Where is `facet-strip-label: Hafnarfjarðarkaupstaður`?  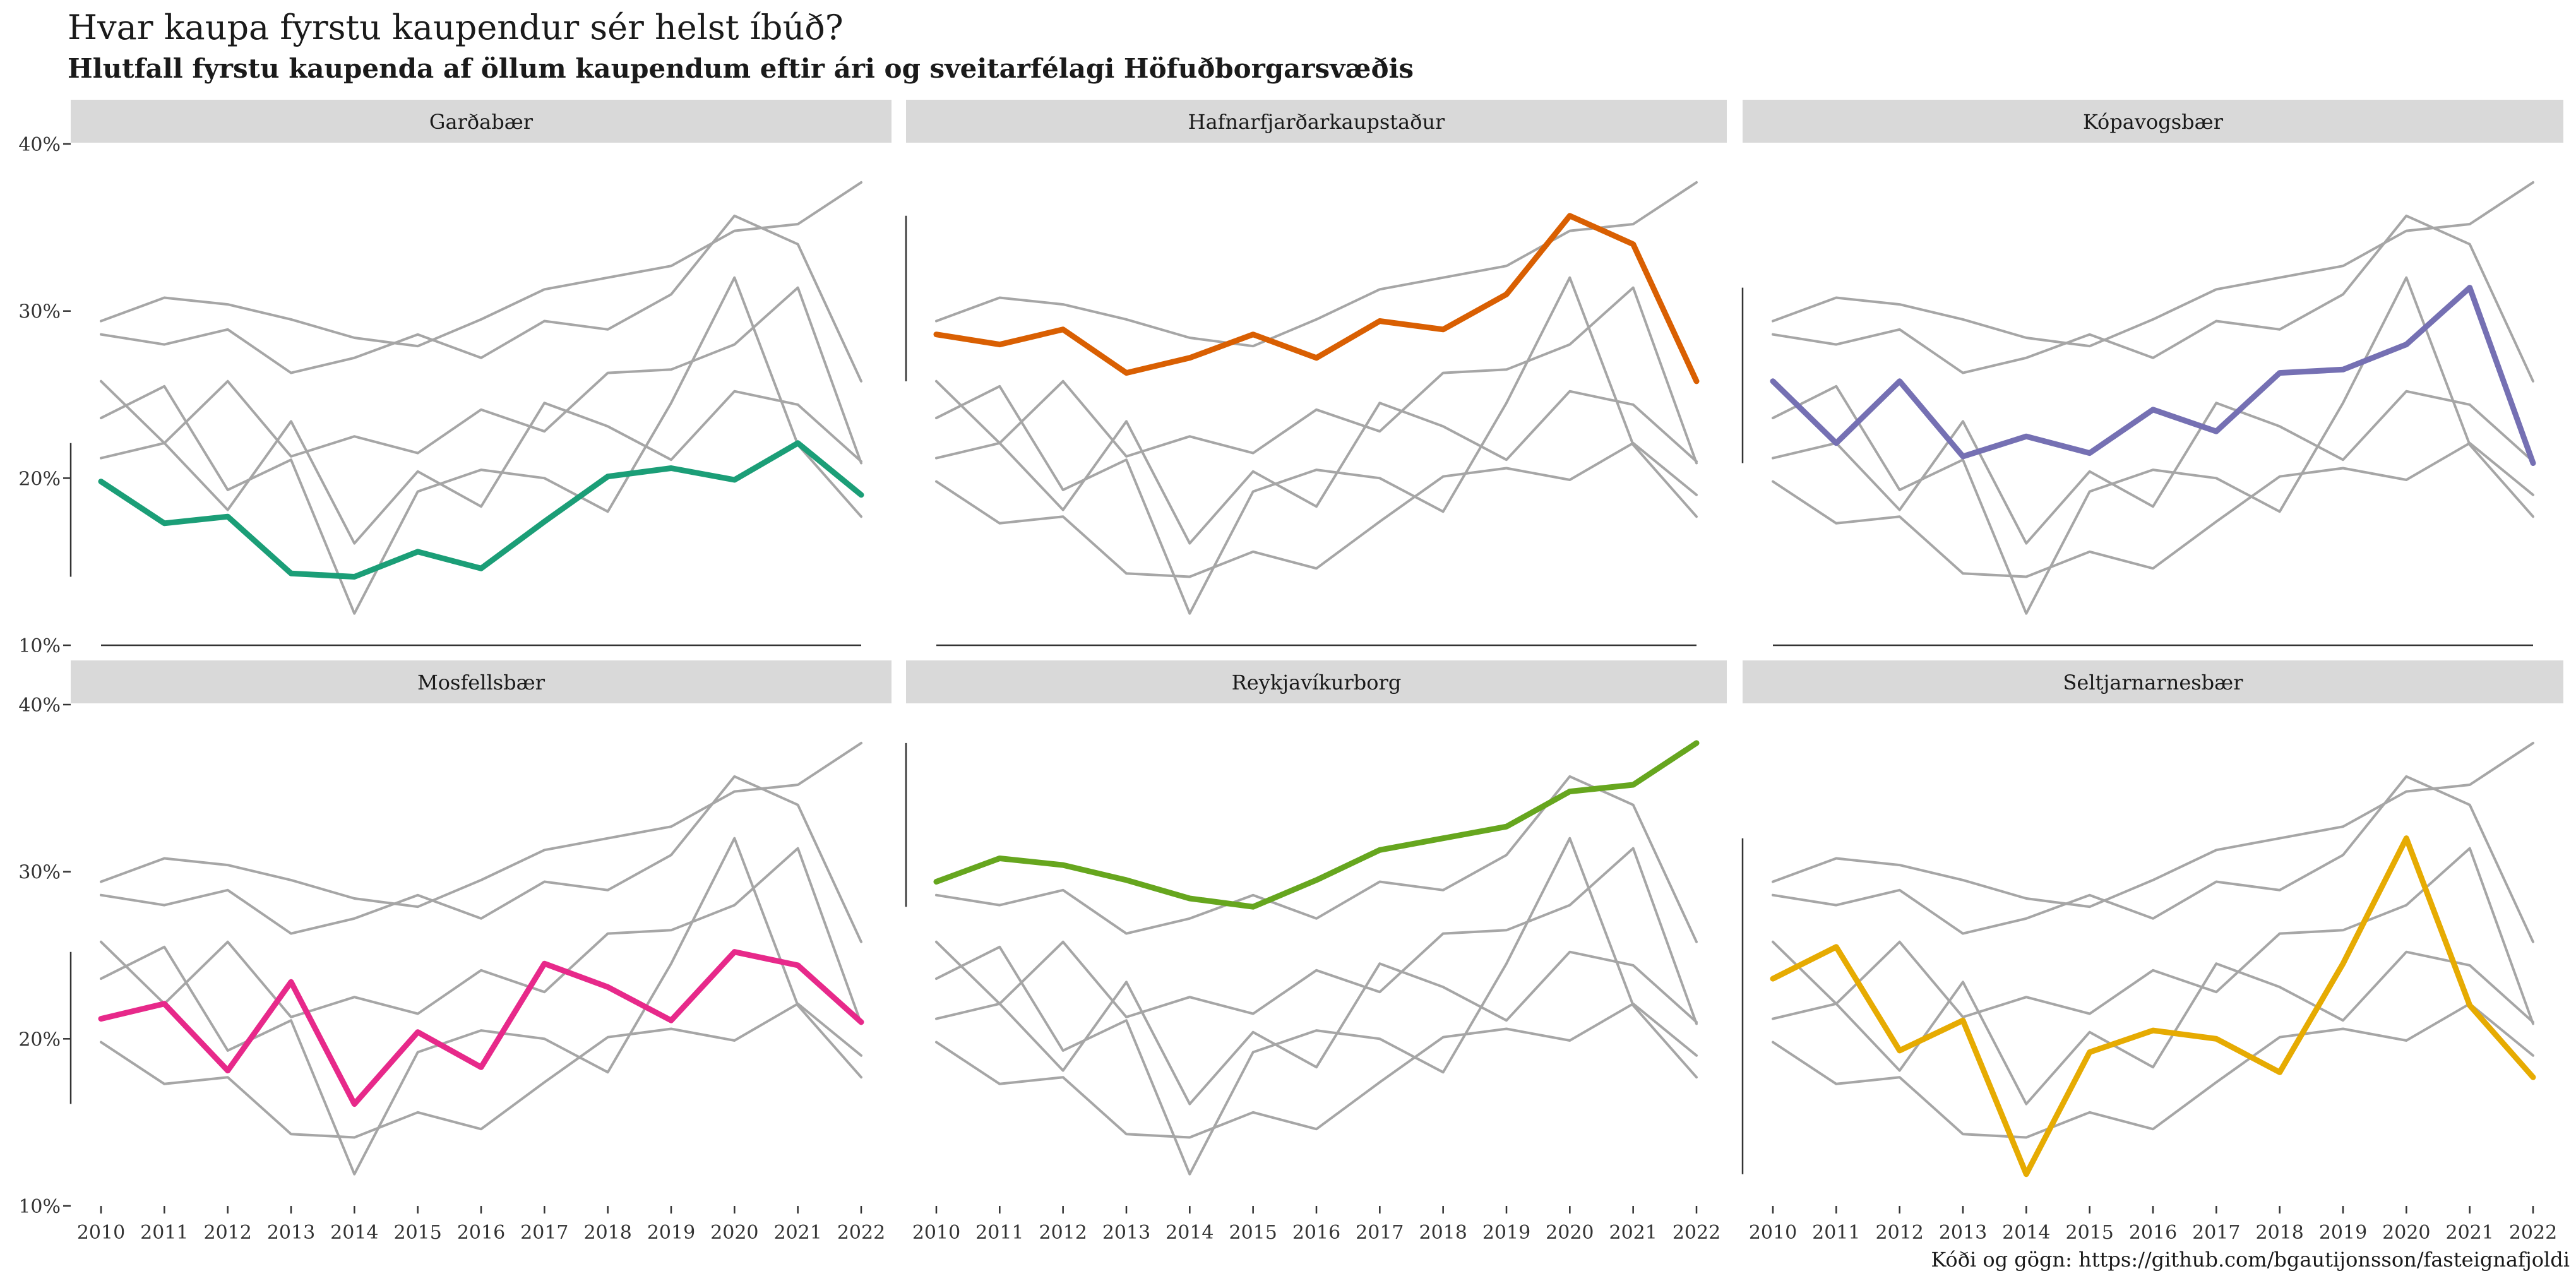
facet-strip-label: Hafnarfjarðarkaupstaður is located at coordinates (1316, 122).